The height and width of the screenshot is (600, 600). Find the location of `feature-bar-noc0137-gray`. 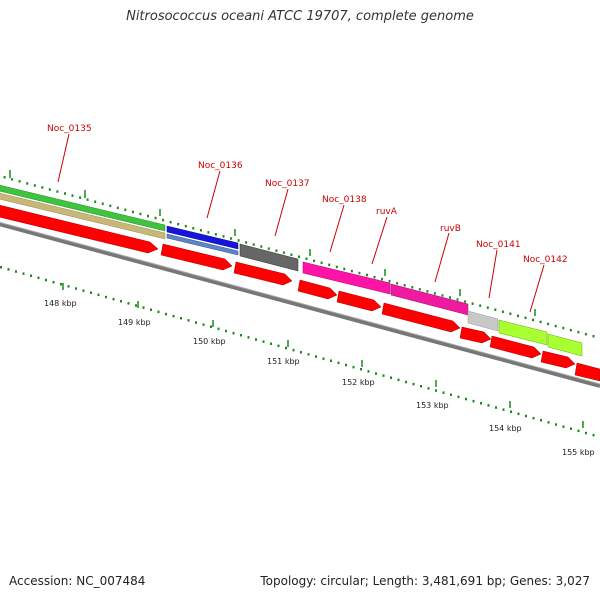

feature-bar-noc0137-gray is located at coordinates (269, 257).